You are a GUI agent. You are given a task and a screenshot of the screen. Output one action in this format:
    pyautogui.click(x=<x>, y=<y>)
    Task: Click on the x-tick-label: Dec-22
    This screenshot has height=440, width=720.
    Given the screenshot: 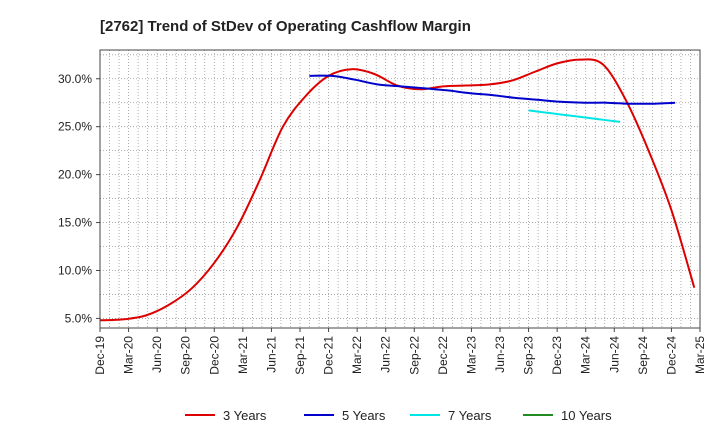 What is the action you would take?
    pyautogui.click(x=443, y=355)
    